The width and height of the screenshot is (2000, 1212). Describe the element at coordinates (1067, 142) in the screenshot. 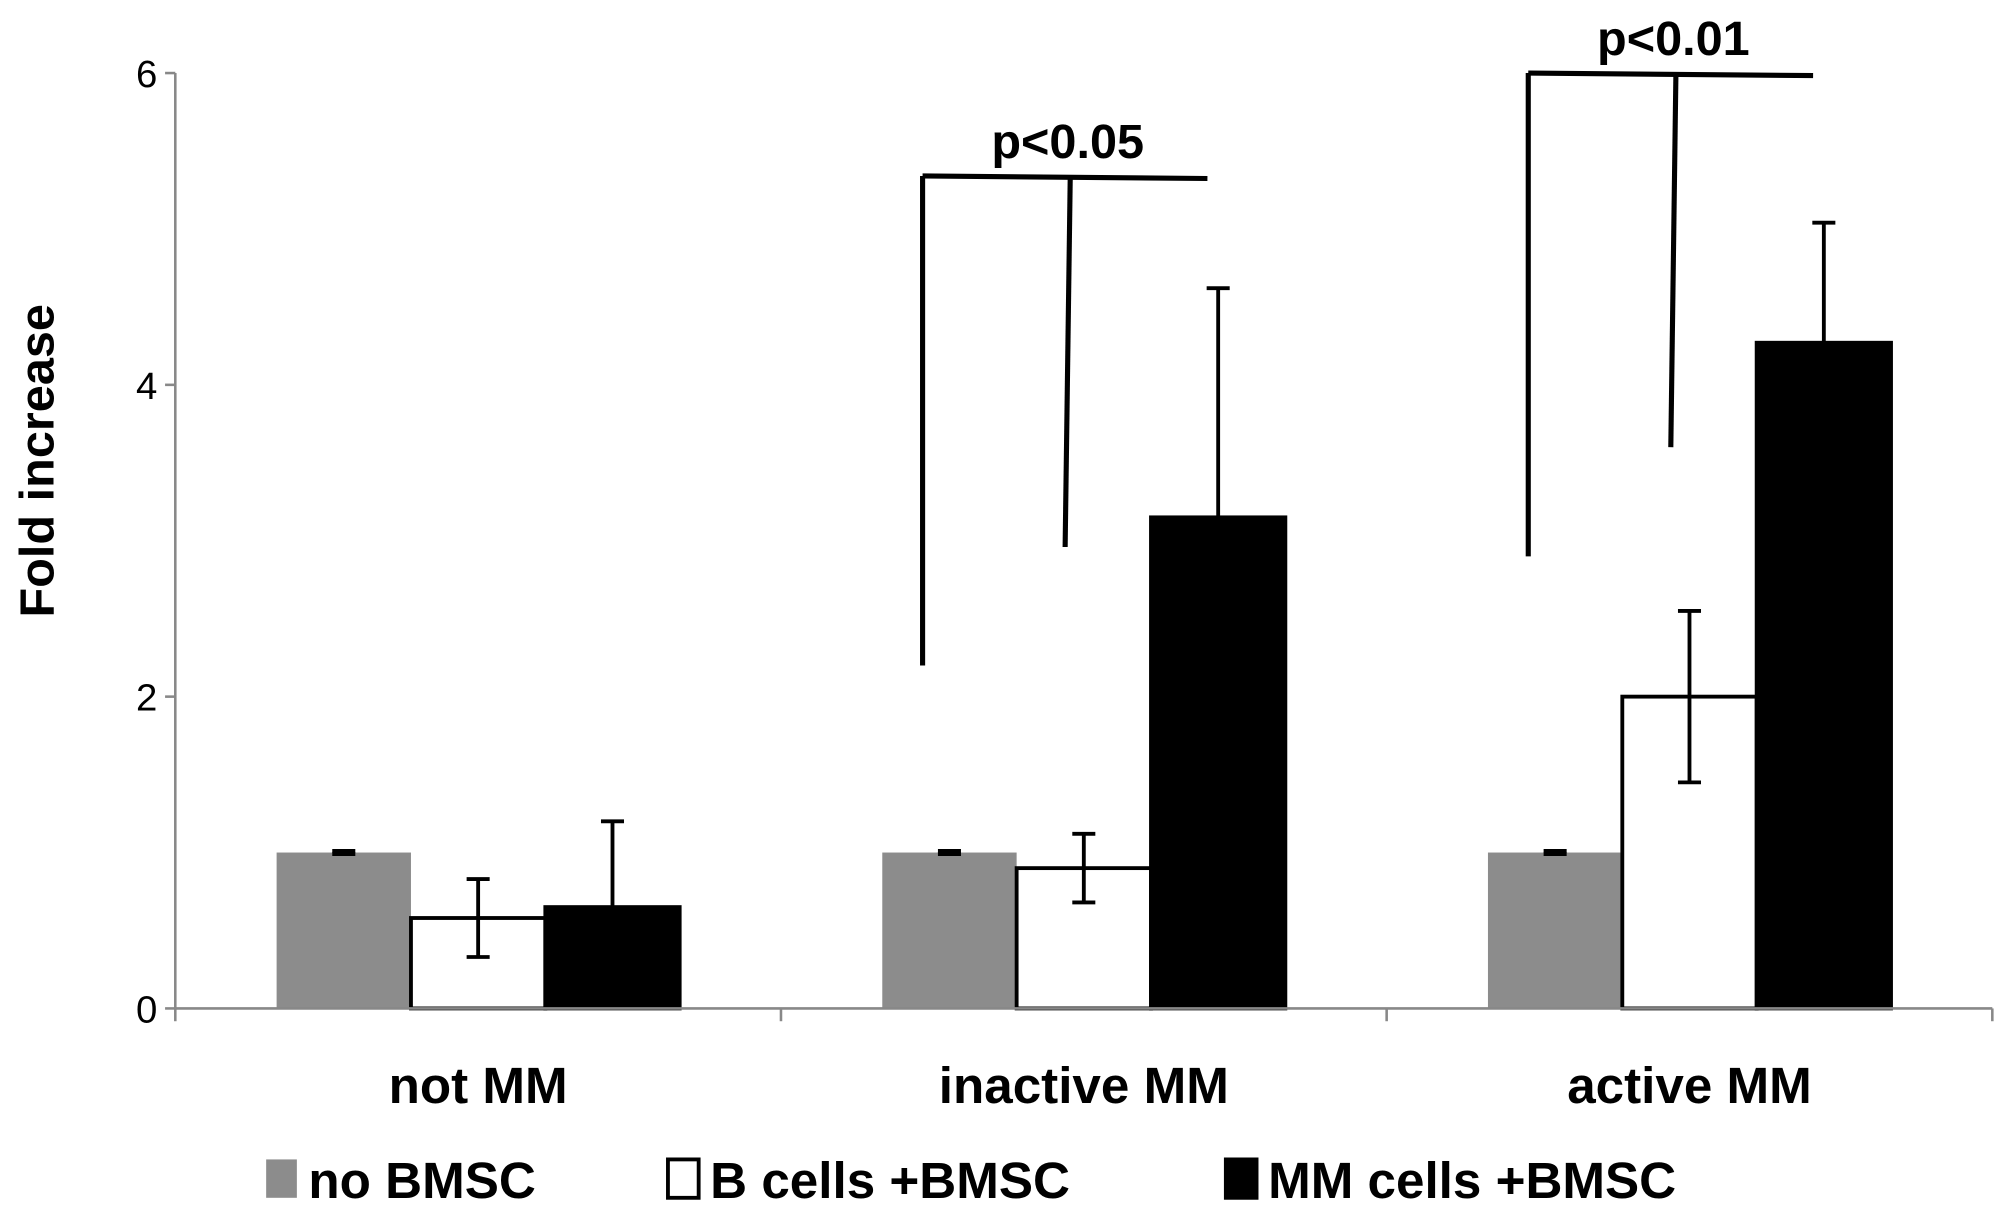

I see `p-value-label: p<0.05` at that location.